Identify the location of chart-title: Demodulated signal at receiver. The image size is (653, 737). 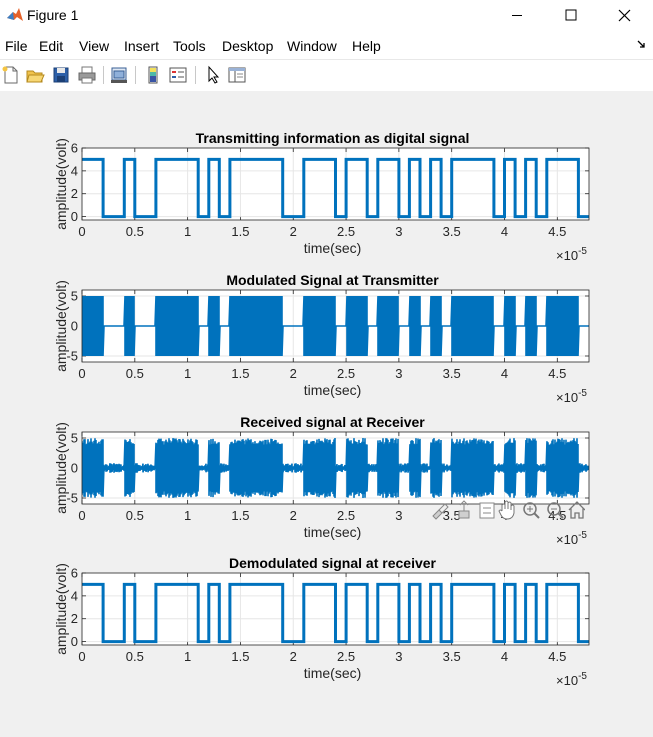
(333, 563).